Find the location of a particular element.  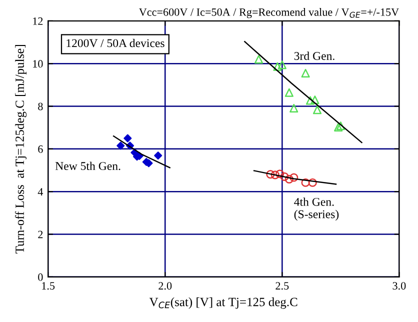

x-tick-label: 2.5 is located at coordinates (282, 286).